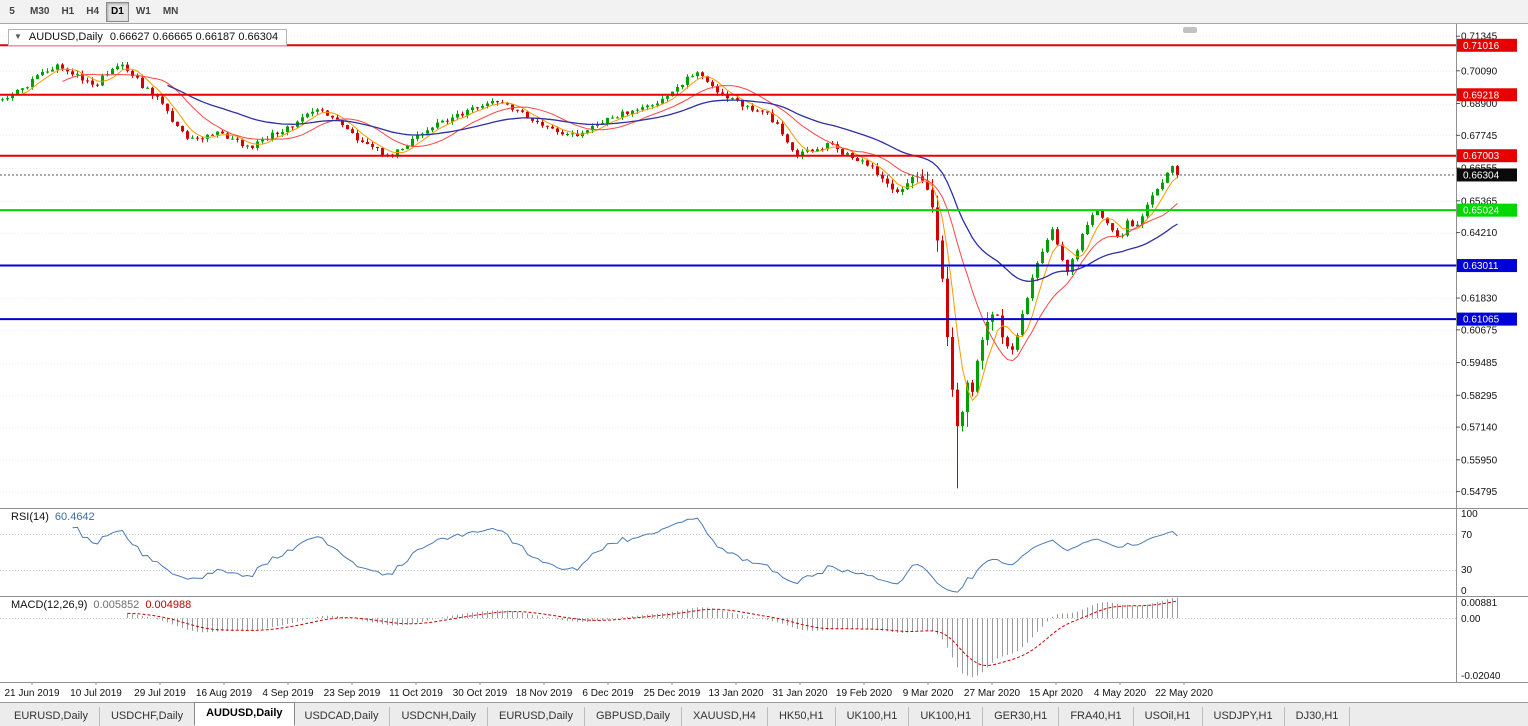 The image size is (1528, 726). What do you see at coordinates (288, 693) in the screenshot?
I see `svg-text: 4 Sep 2019` at bounding box center [288, 693].